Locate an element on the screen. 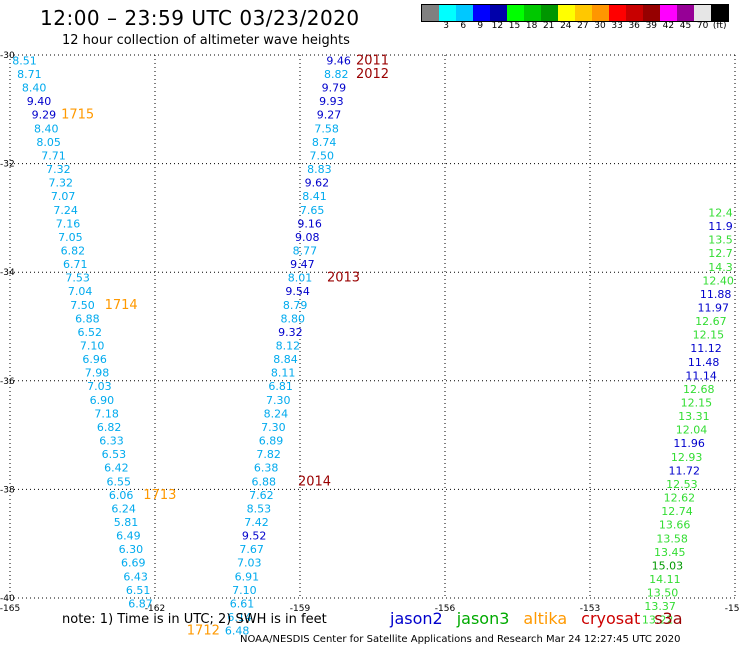  swh-value: 7.65 is located at coordinates (312, 210).